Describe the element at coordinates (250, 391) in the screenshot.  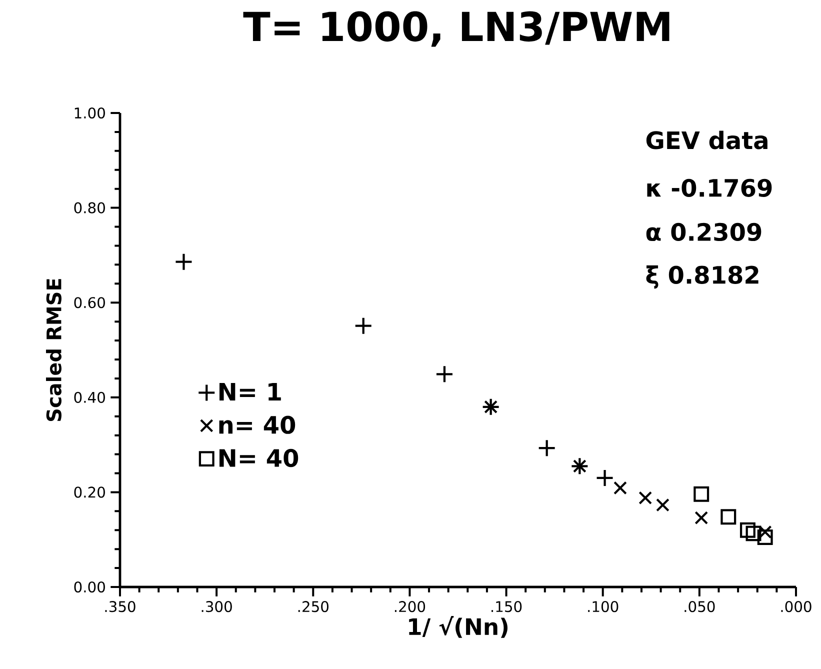
I see `legend-label: N= 1` at that location.